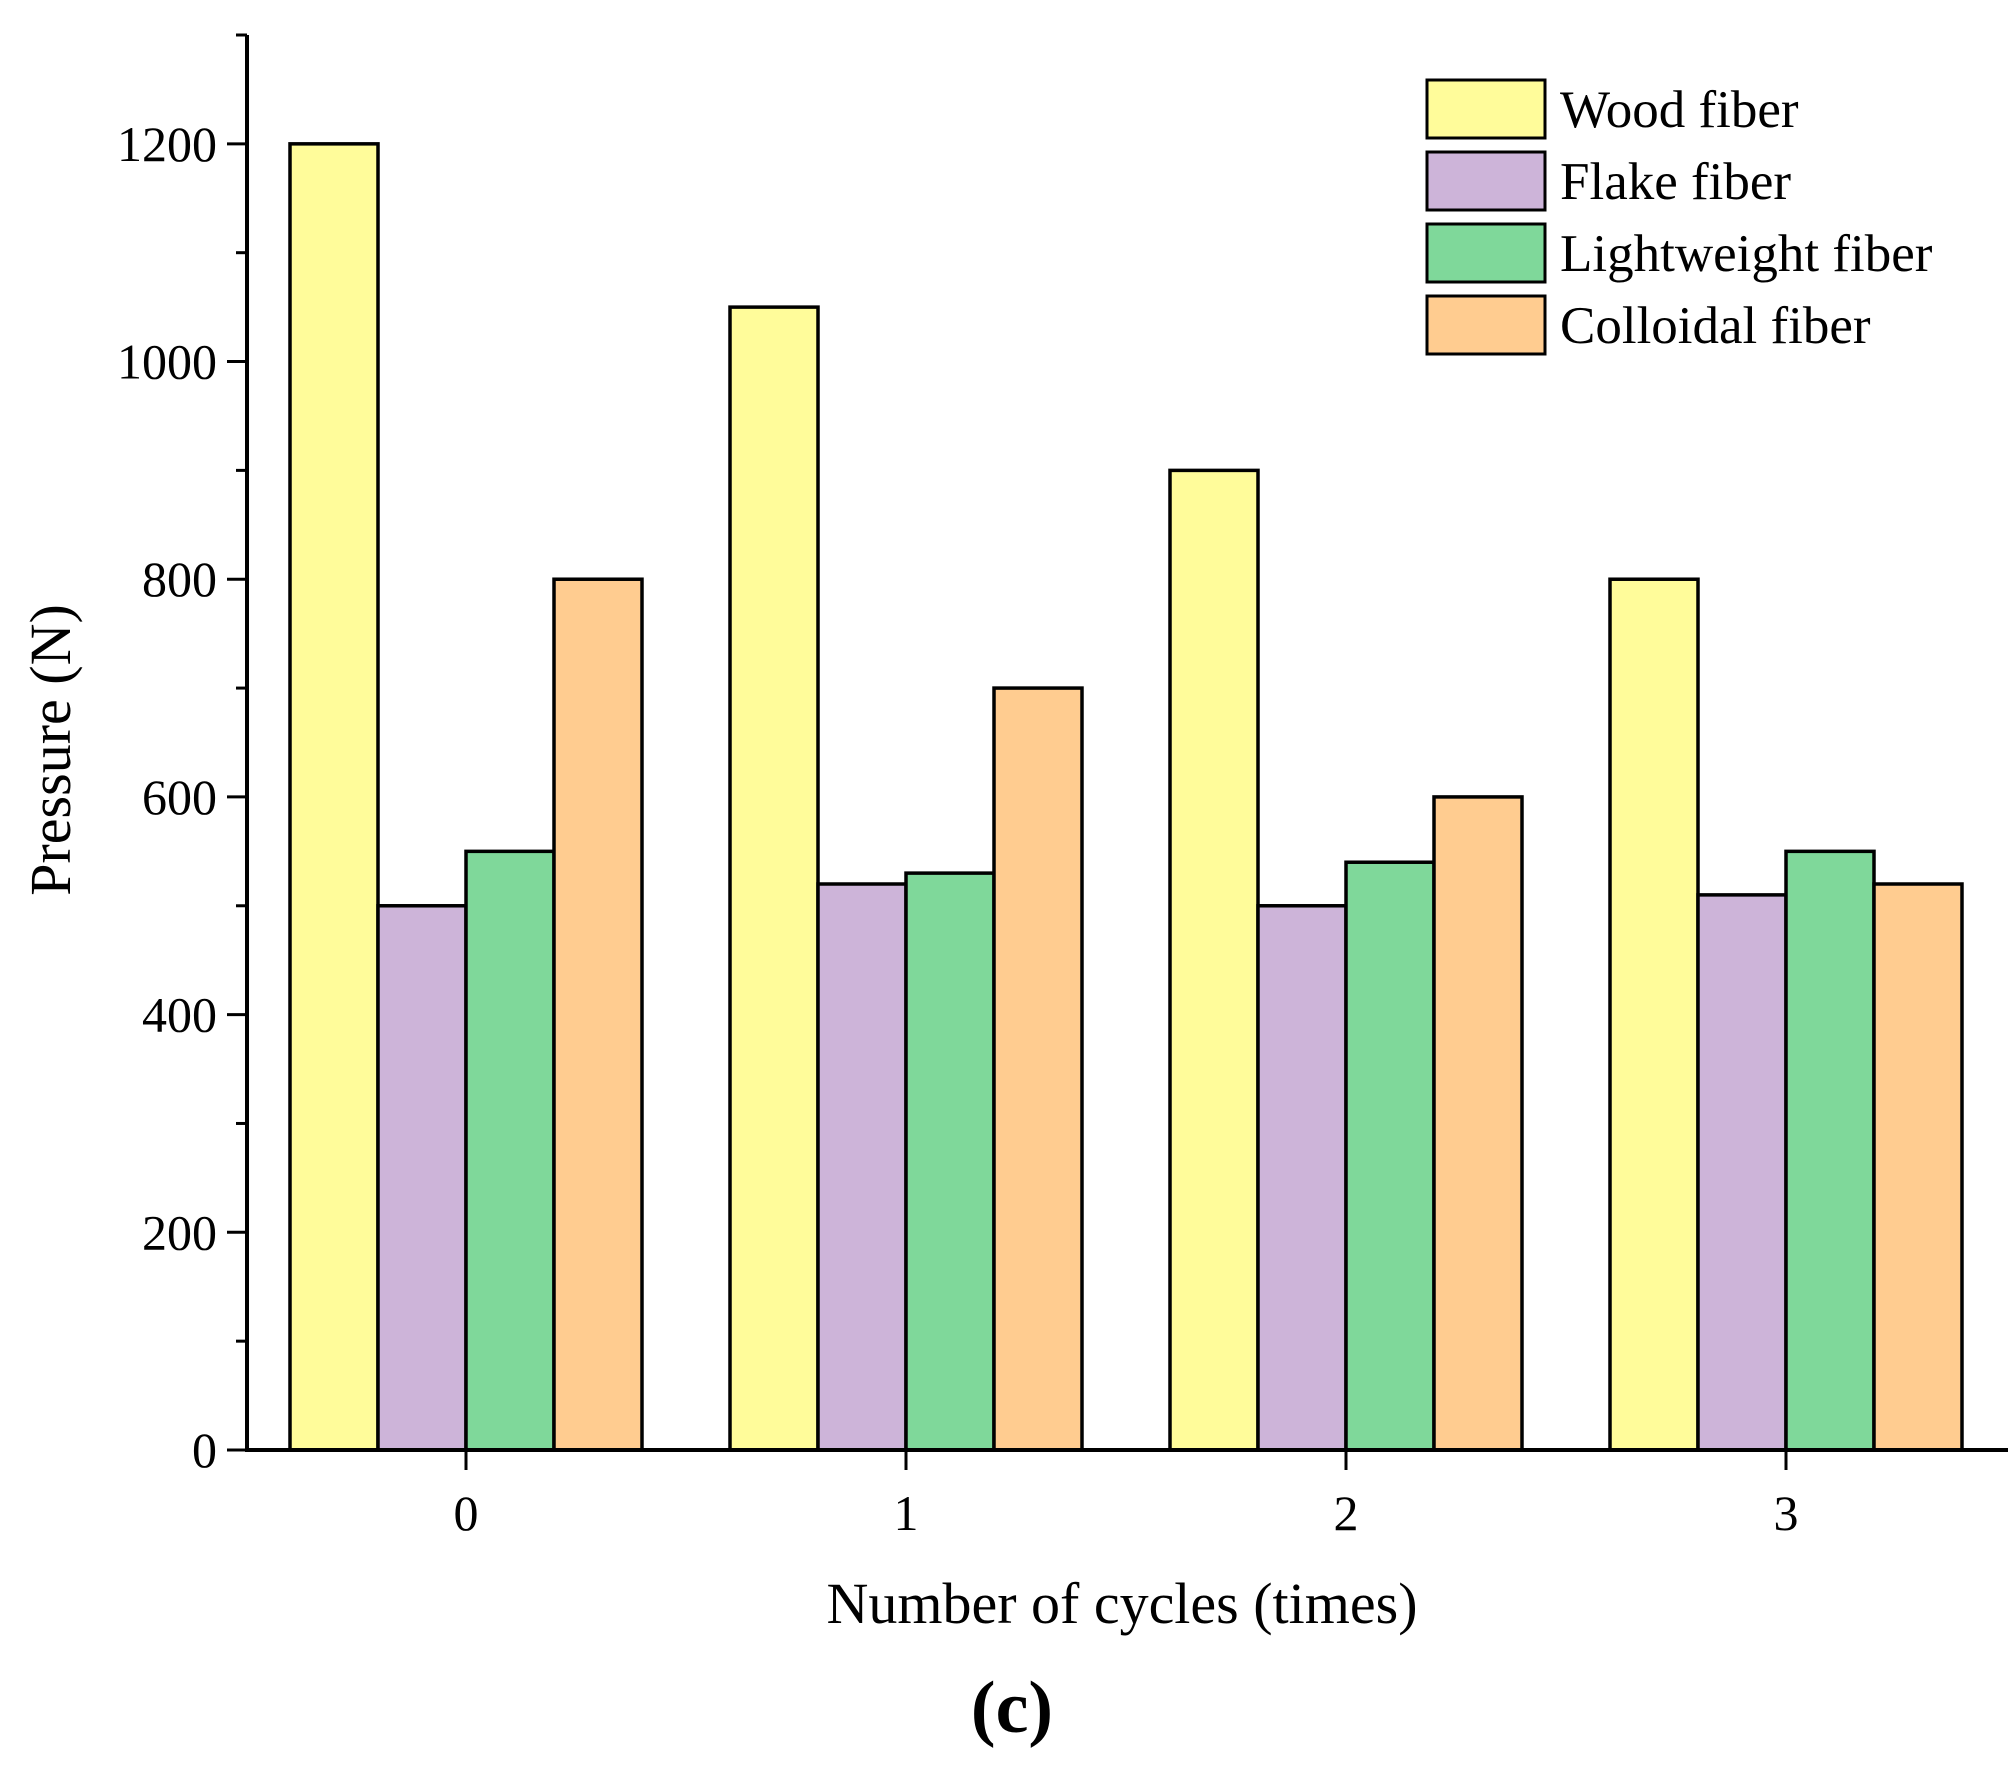 The image size is (2011, 1774). What do you see at coordinates (1346, 1513) in the screenshot?
I see `x-tick-label: 2` at bounding box center [1346, 1513].